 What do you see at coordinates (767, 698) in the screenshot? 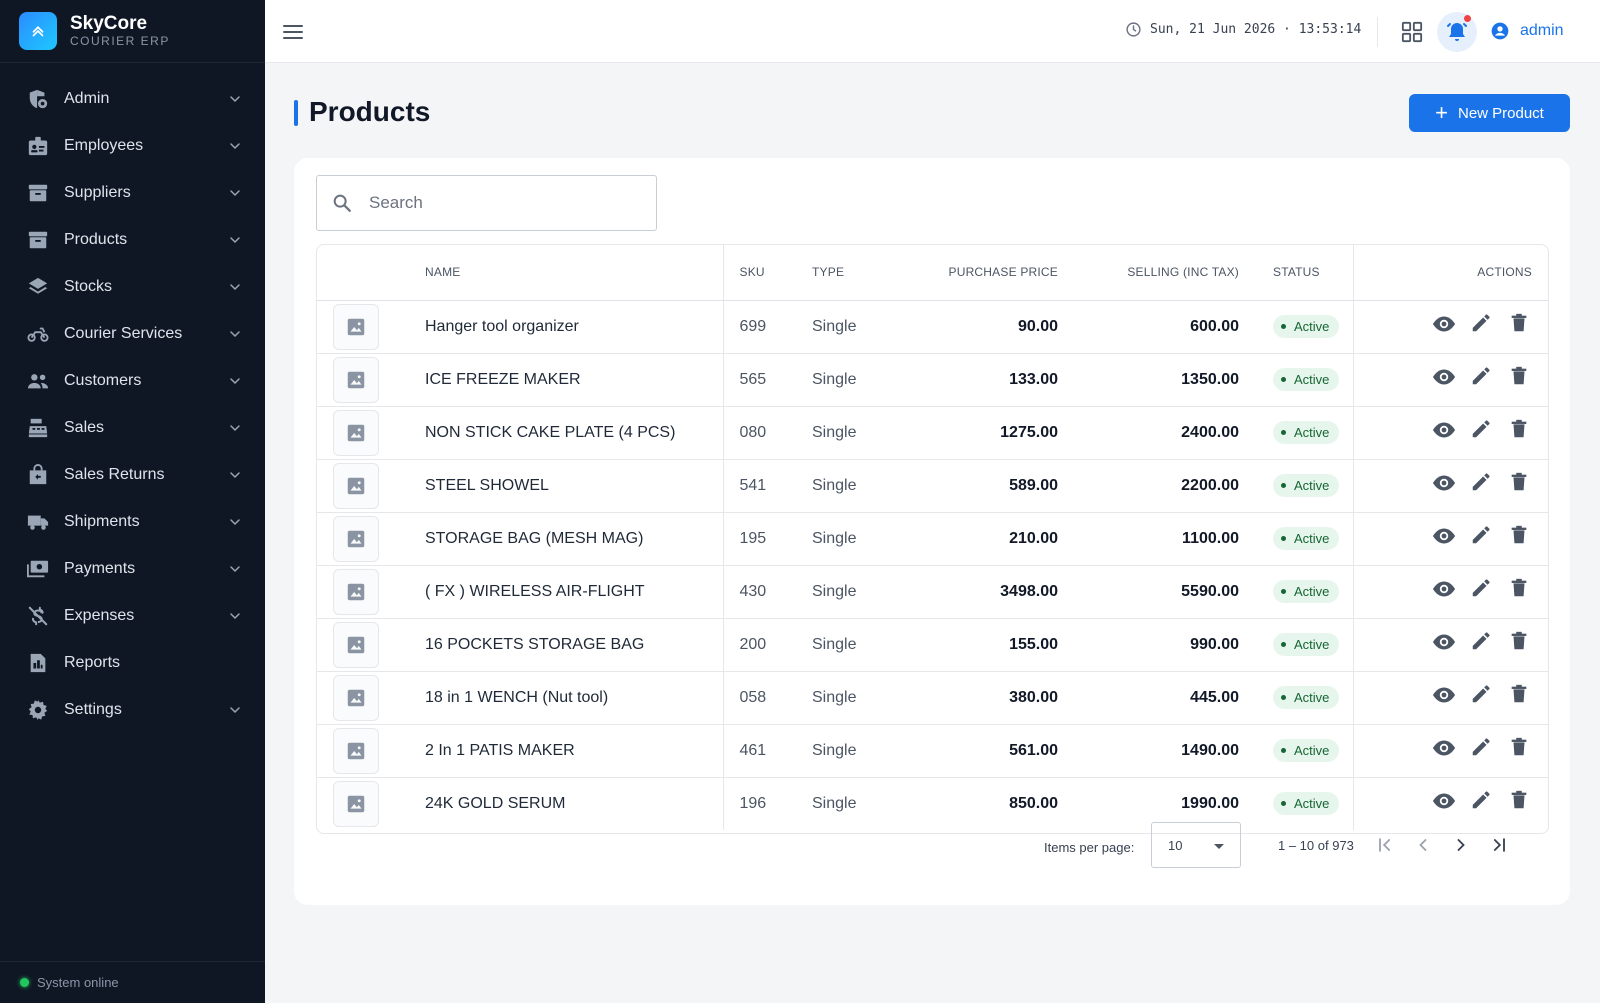
I see `cell-sku: 058` at bounding box center [767, 698].